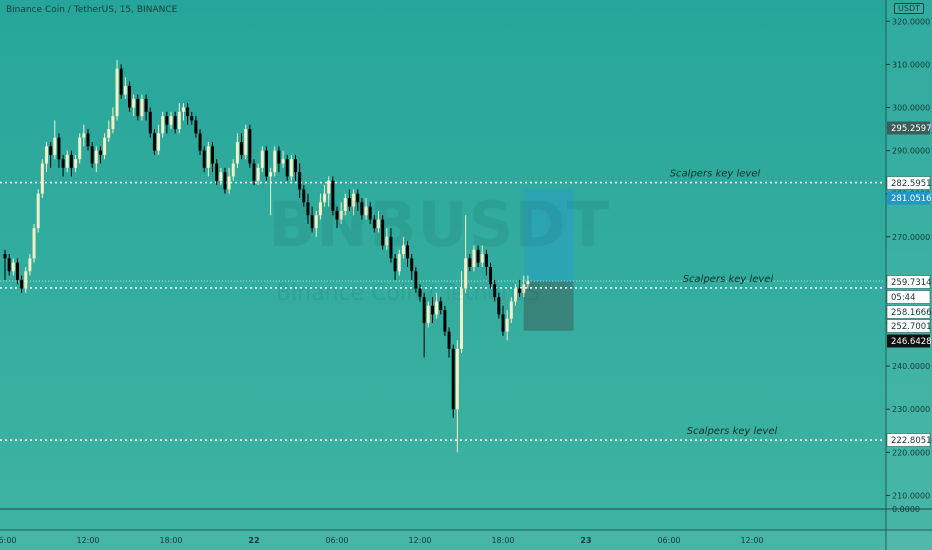 The image size is (932, 550). I want to click on price-marker: 222.8051, so click(909, 440).